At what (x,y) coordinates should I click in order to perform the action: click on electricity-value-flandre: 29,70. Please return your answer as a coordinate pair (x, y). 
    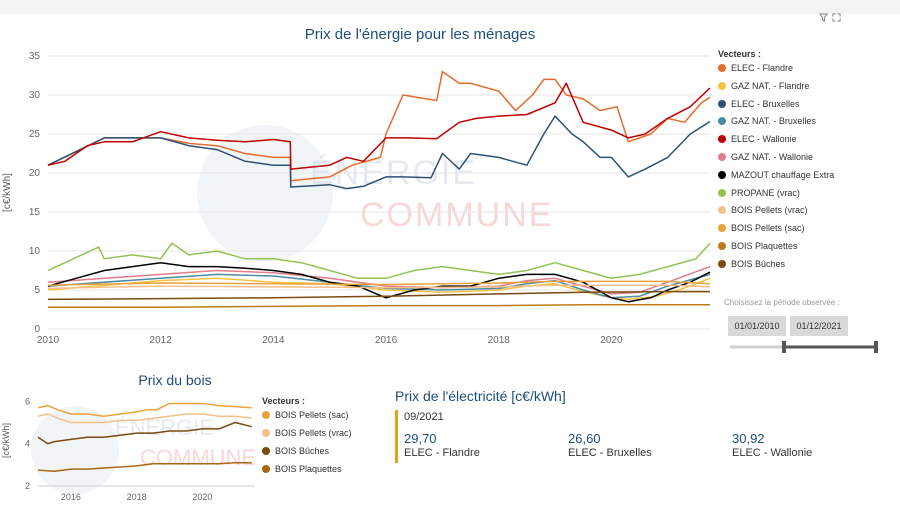
    Looking at the image, I should click on (420, 438).